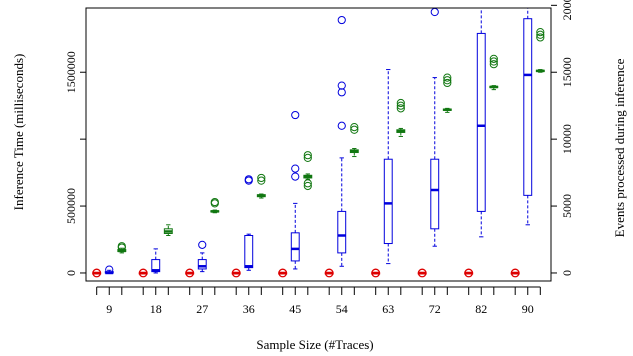  What do you see at coordinates (71, 206) in the screenshot?
I see `left-tick-label: 500000` at bounding box center [71, 206].